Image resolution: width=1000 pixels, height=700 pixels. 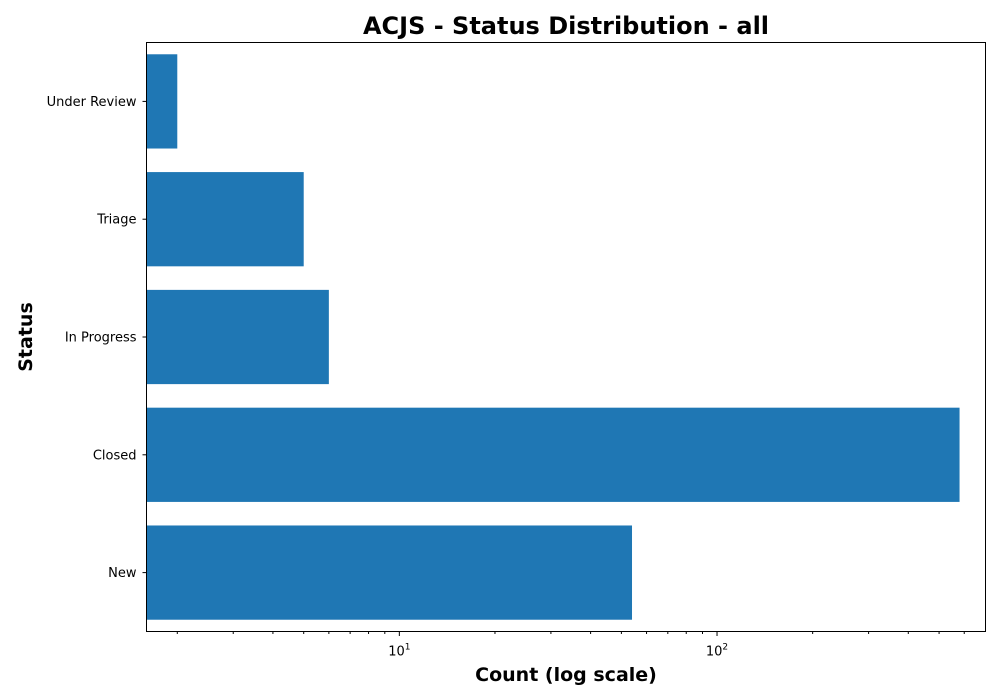 What do you see at coordinates (115, 455) in the screenshot?
I see `y-tick-label: Closed` at bounding box center [115, 455].